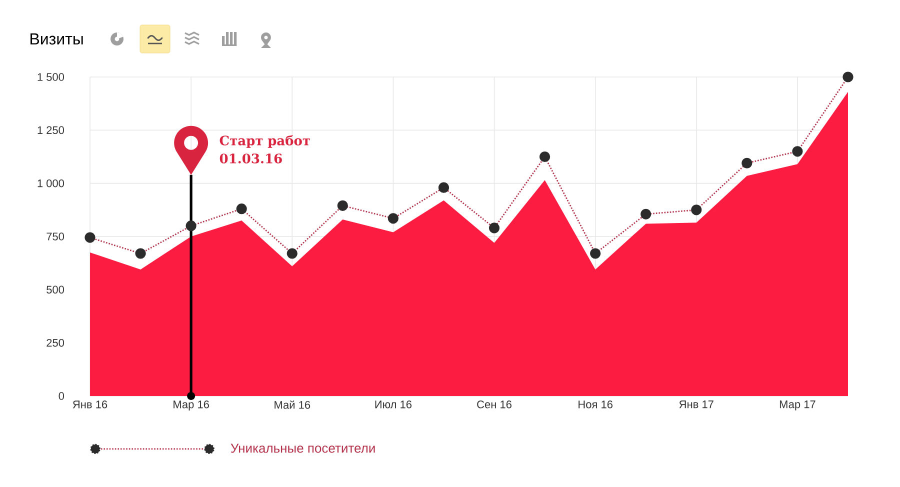 This screenshot has height=487, width=900. Describe the element at coordinates (265, 149) in the screenshot. I see `ref-line-label: Старт работ 01.03.16` at that location.